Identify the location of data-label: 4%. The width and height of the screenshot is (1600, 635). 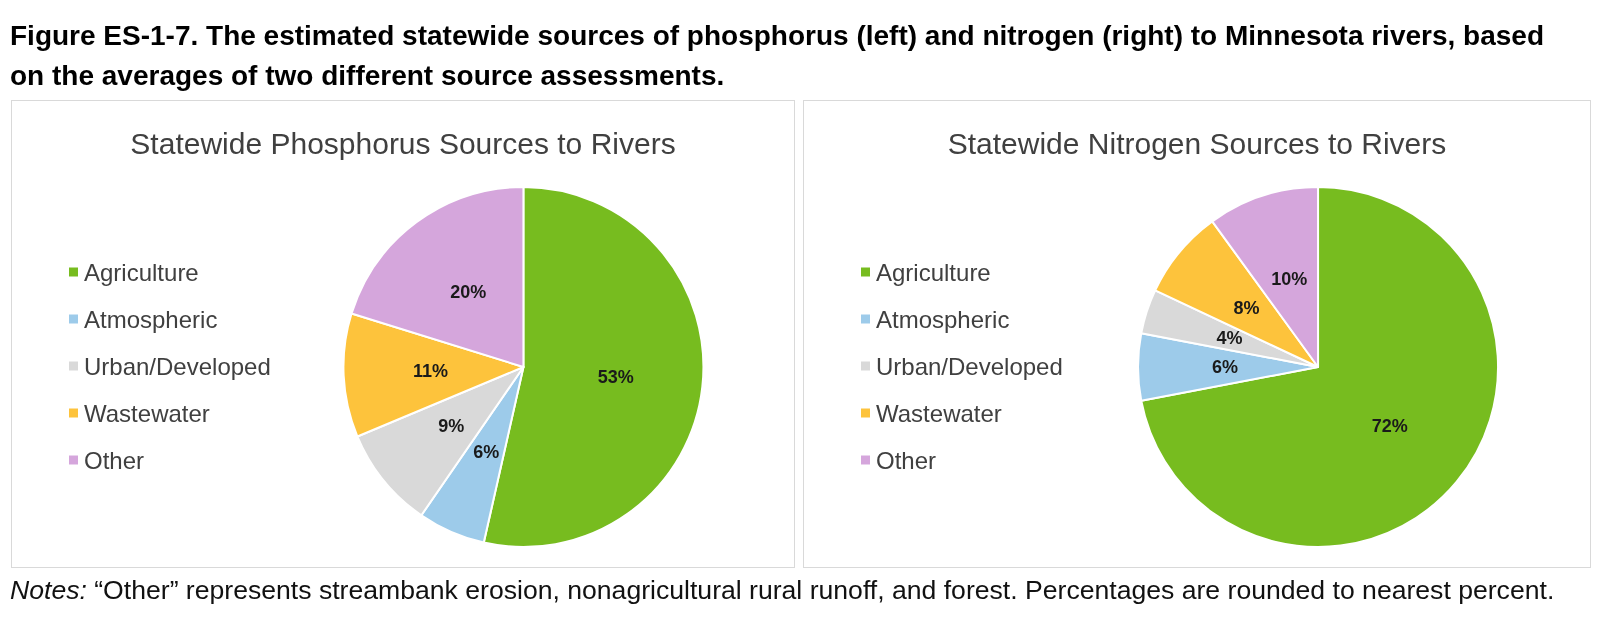
(1229, 338).